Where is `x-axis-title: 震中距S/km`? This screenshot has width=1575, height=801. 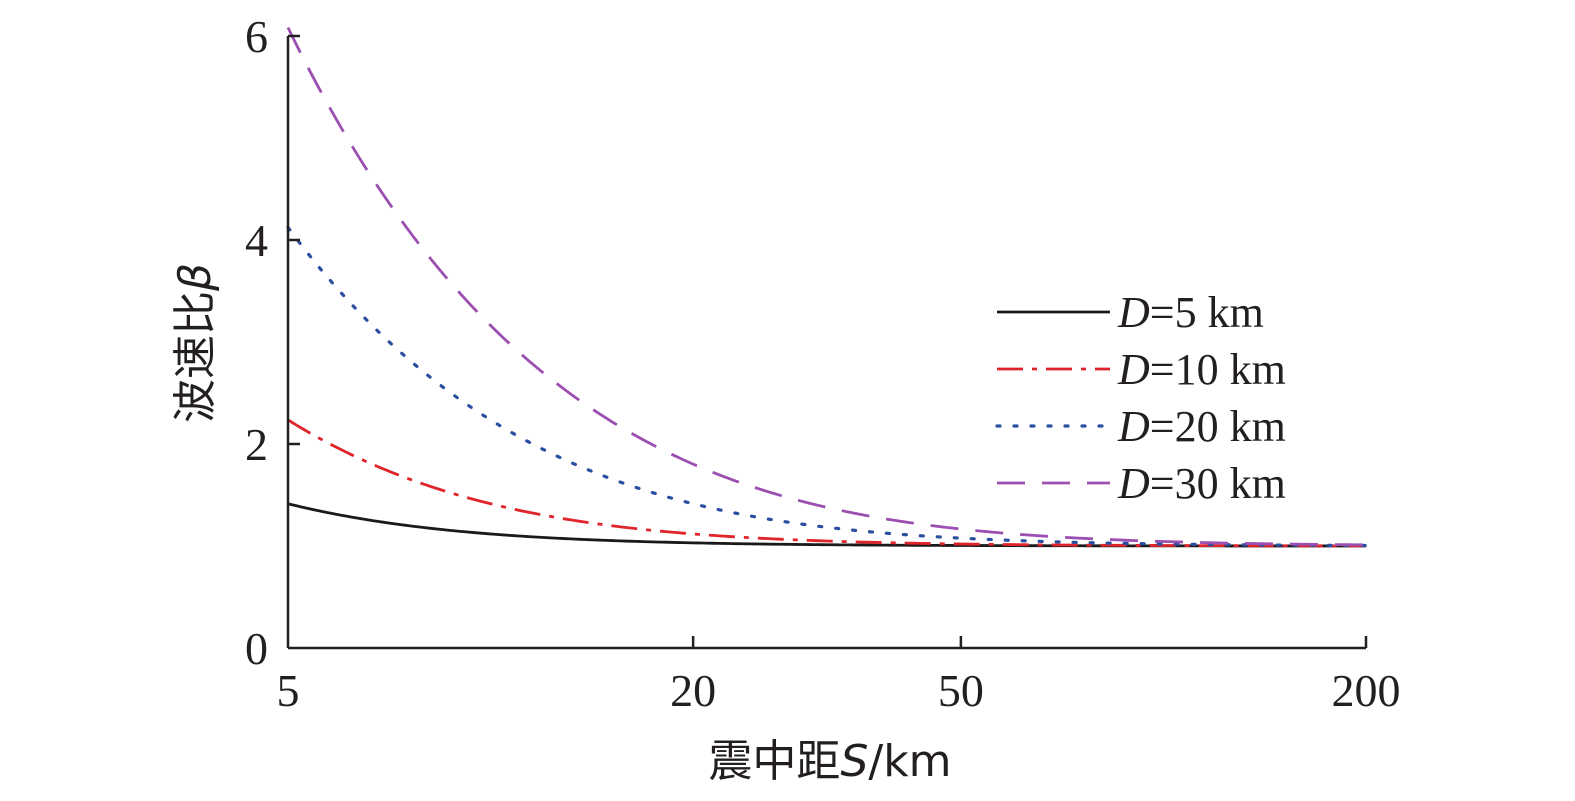
x-axis-title: 震中距S/km is located at coordinates (829, 761).